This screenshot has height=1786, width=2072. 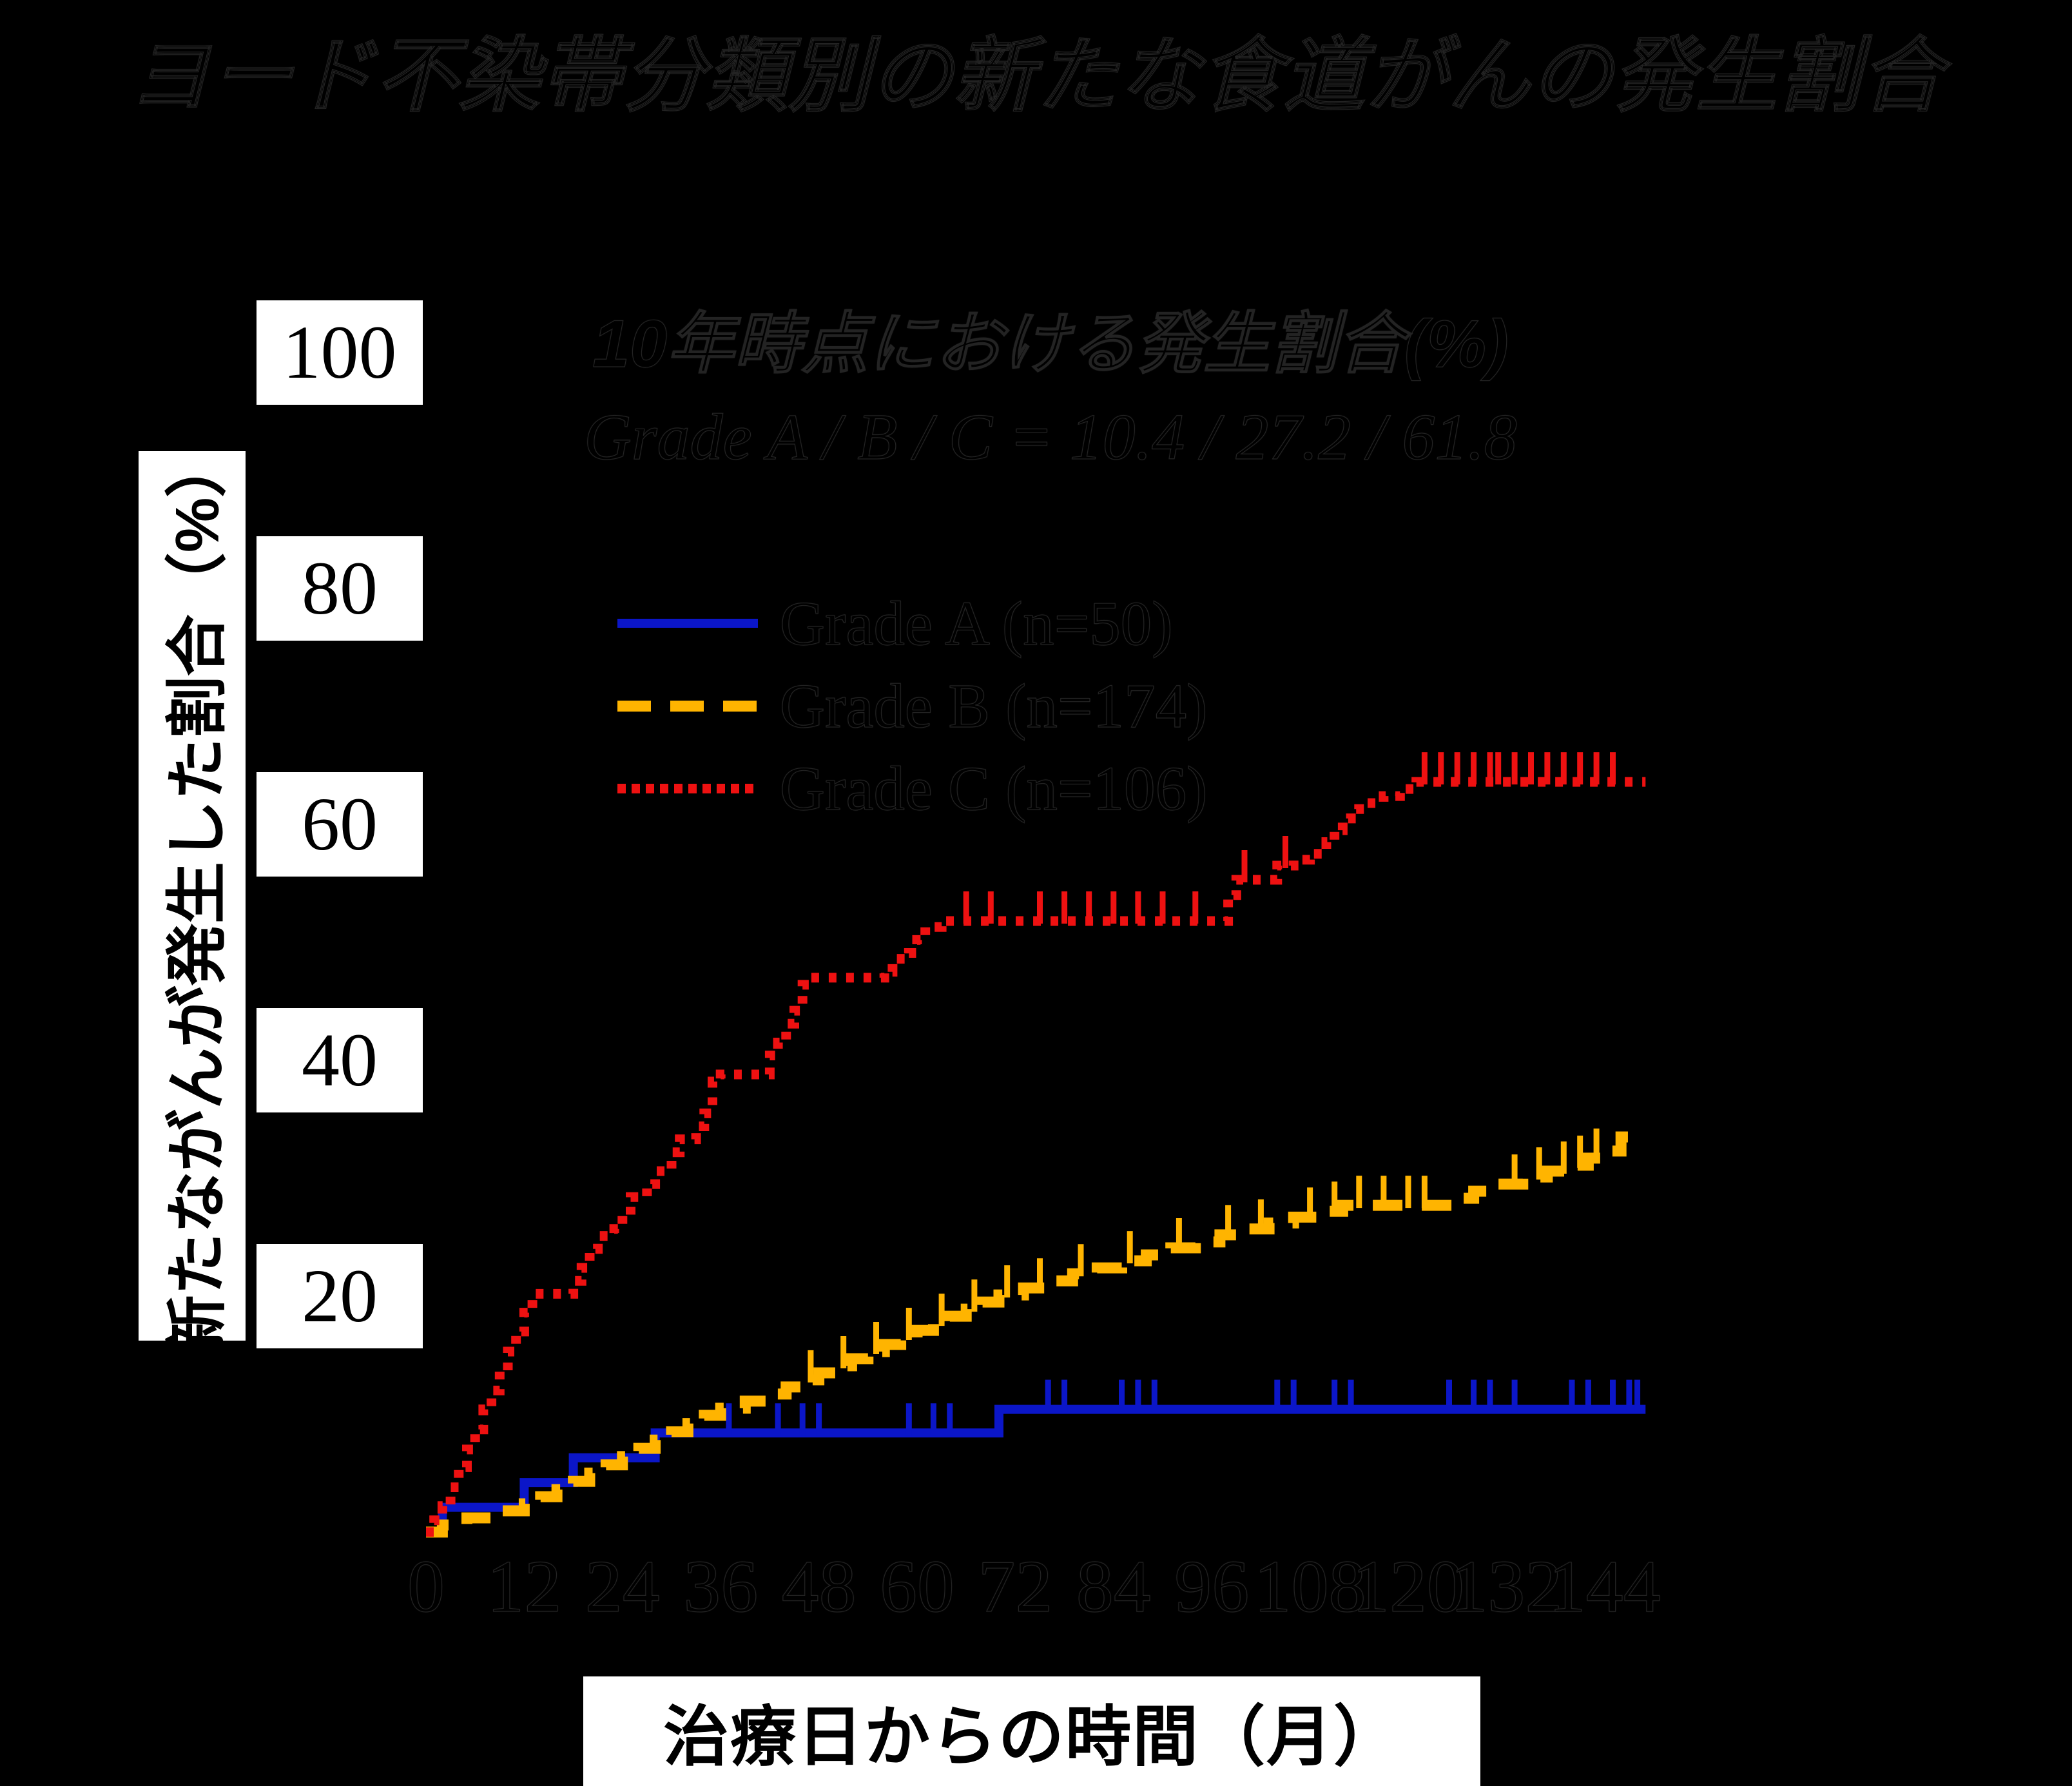 I want to click on x-tick-label: 0, so click(x=426, y=1586).